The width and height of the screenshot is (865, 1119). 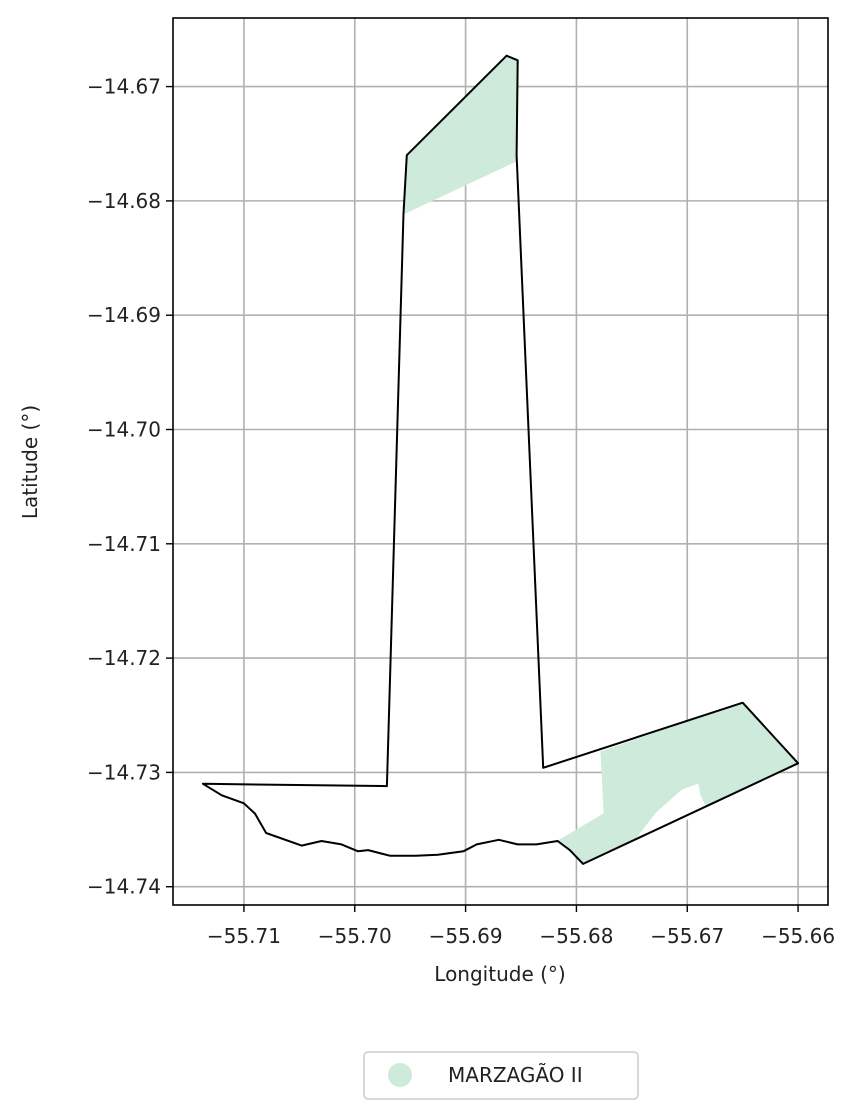 I want to click on x-tick-label: −55.67, so click(x=687, y=936).